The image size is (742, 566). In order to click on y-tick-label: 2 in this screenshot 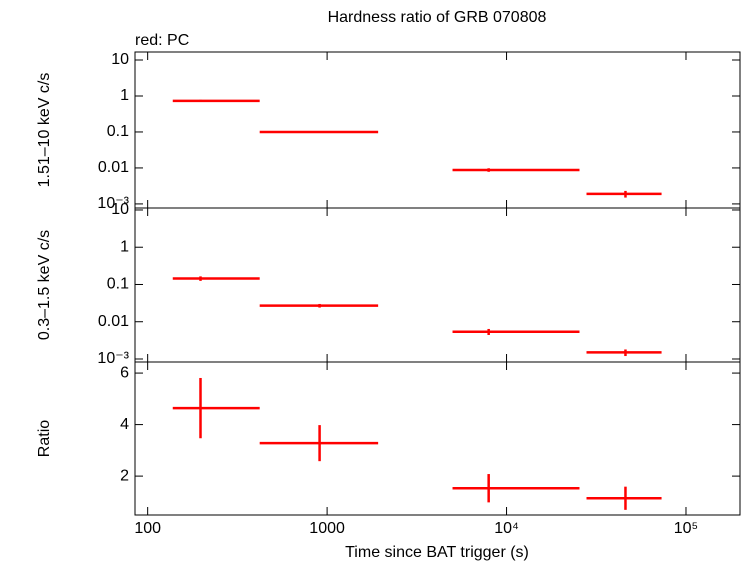, I will do `click(124, 475)`.